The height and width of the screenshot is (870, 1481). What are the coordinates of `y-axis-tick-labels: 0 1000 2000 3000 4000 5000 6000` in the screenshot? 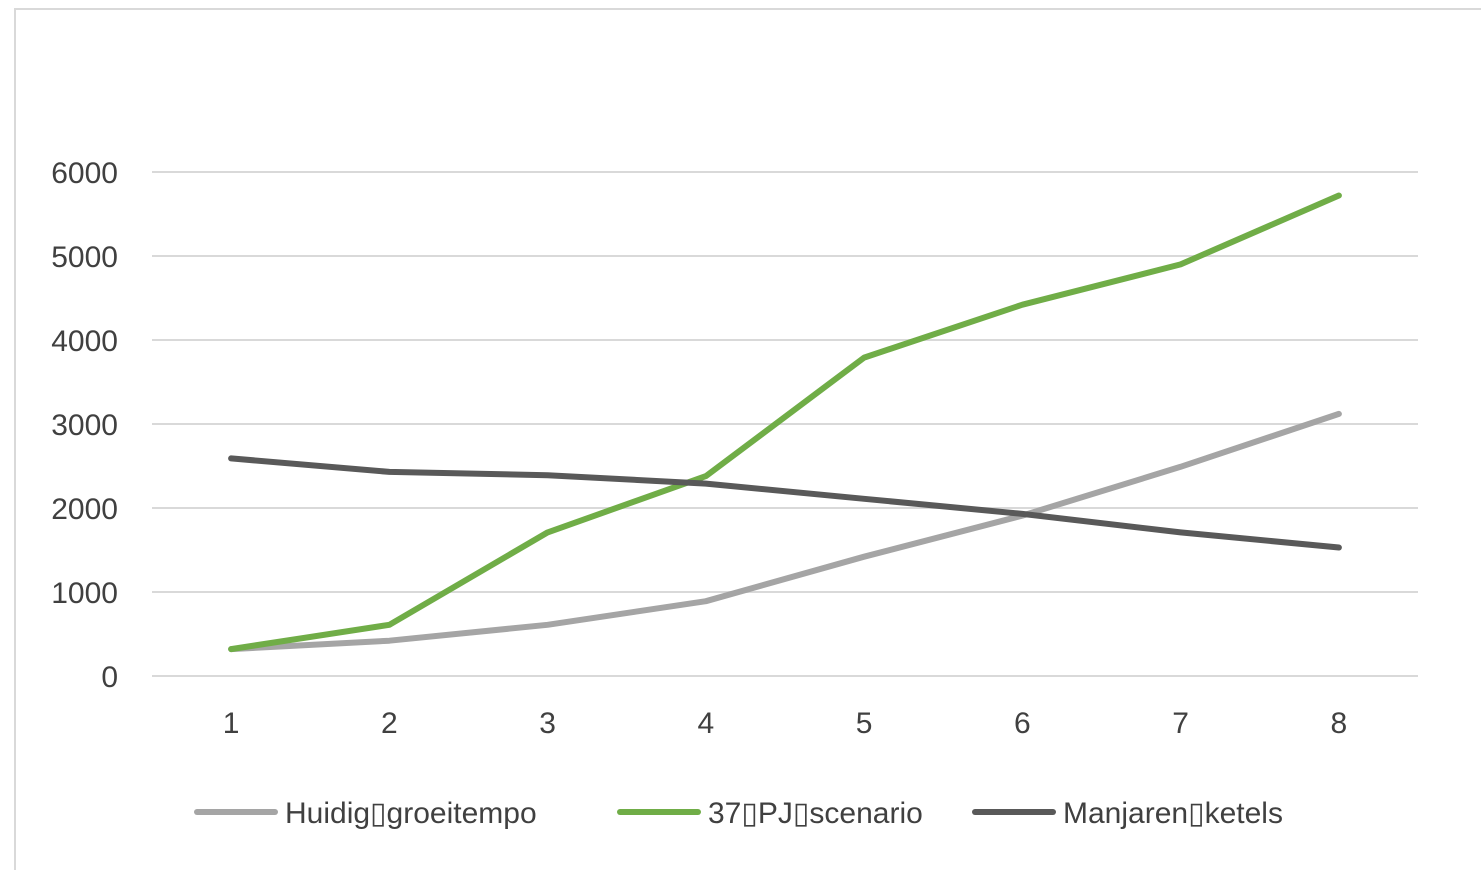 It's located at (84, 425).